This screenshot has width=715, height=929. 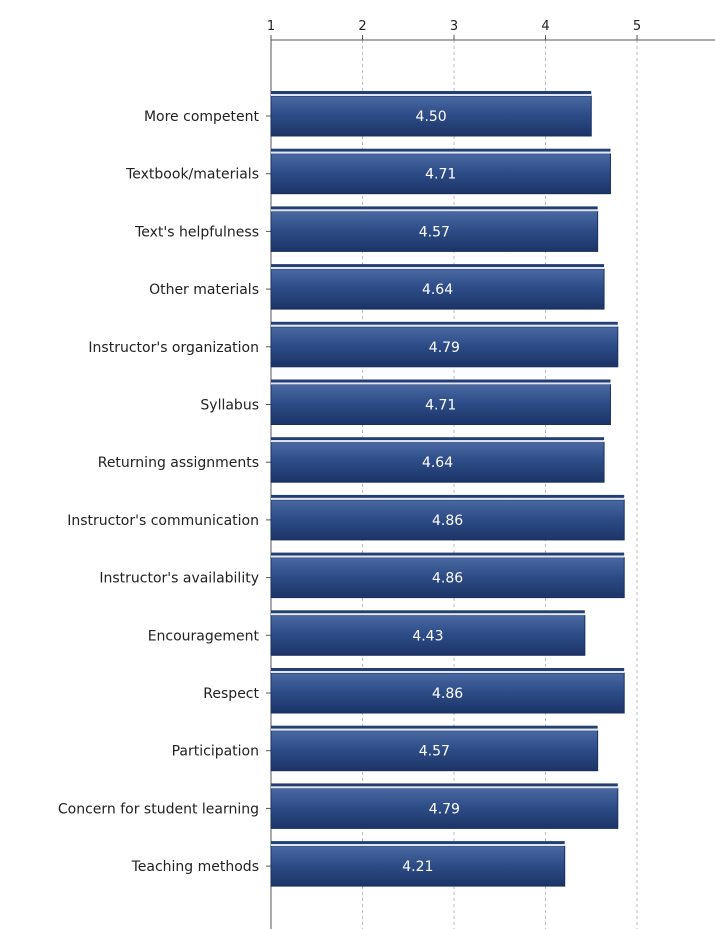 What do you see at coordinates (204, 636) in the screenshot?
I see `category-label: Encouragement` at bounding box center [204, 636].